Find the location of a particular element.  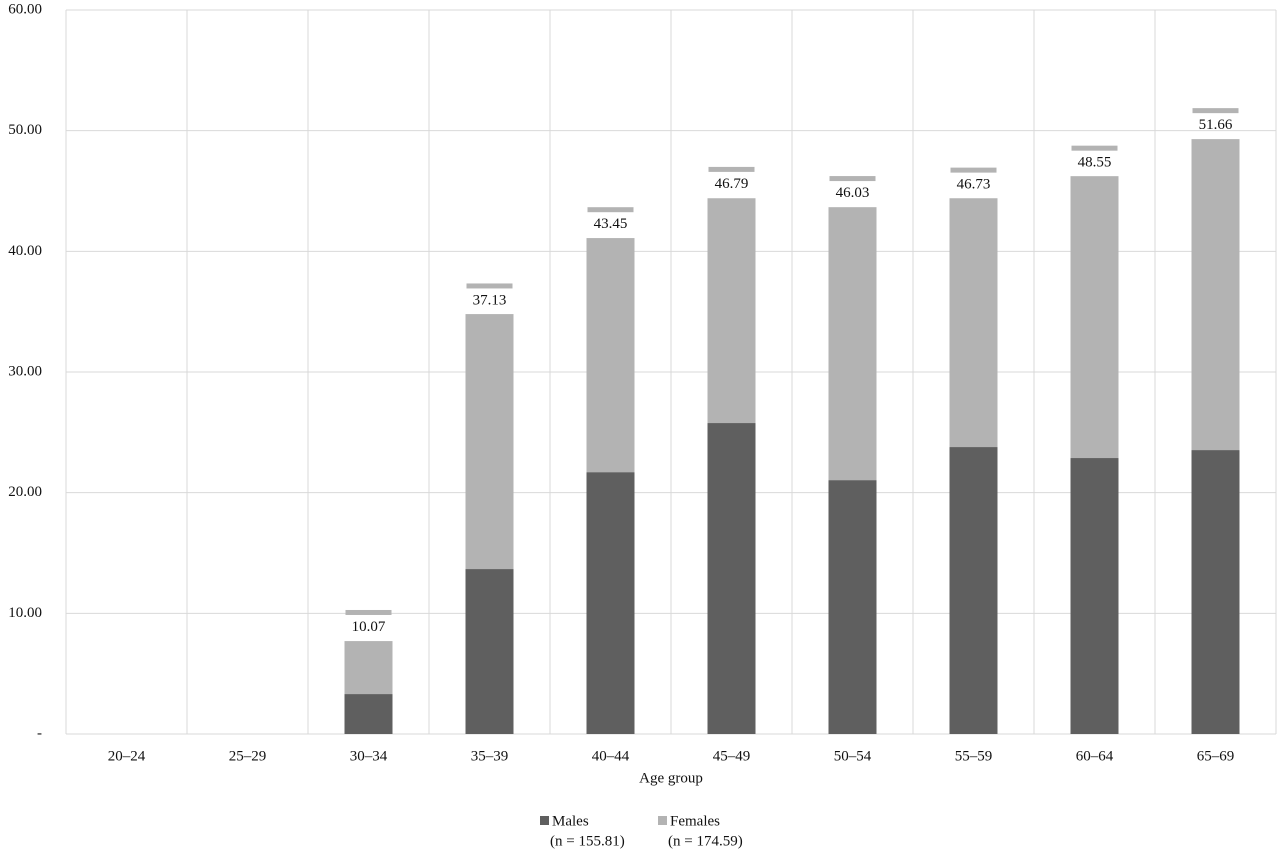

x-tick-label: 50–54 is located at coordinates (853, 756).